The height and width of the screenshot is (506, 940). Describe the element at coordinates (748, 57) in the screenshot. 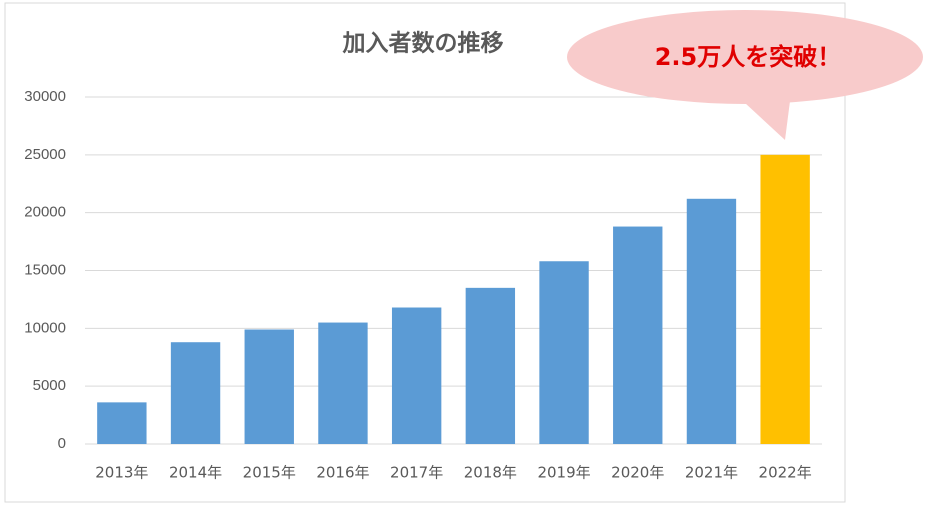

I see `annotation: 2.5万人を突破！` at that location.